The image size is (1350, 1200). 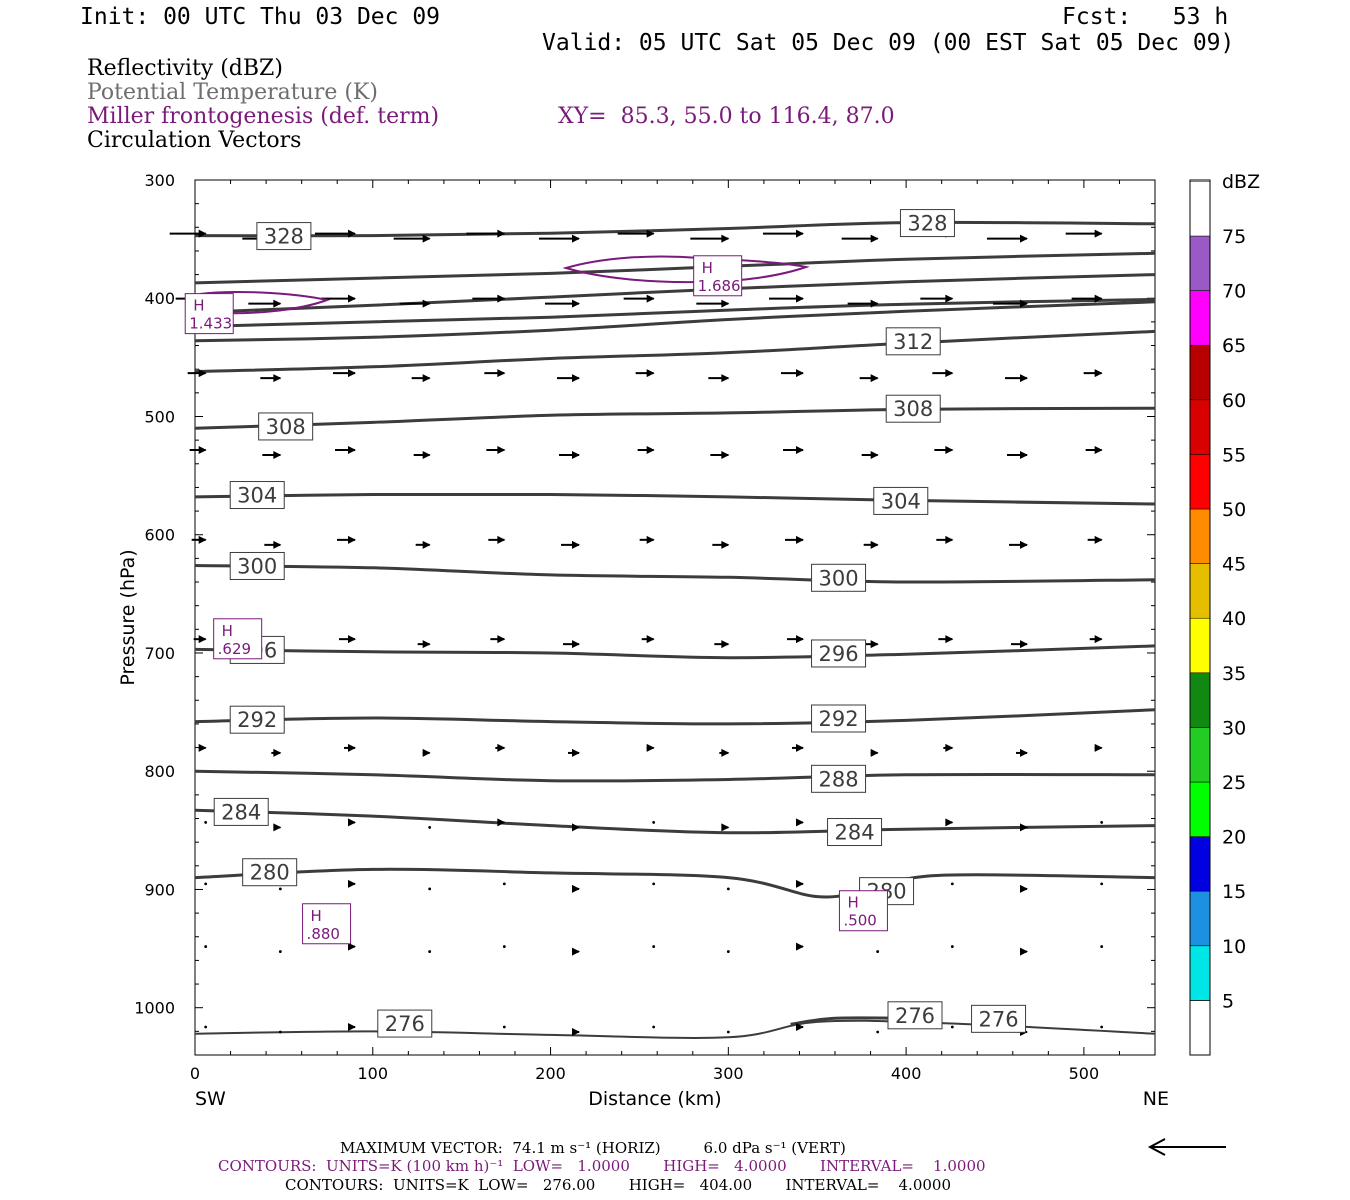 I want to click on colorbar-label: 55, so click(x=1234, y=455).